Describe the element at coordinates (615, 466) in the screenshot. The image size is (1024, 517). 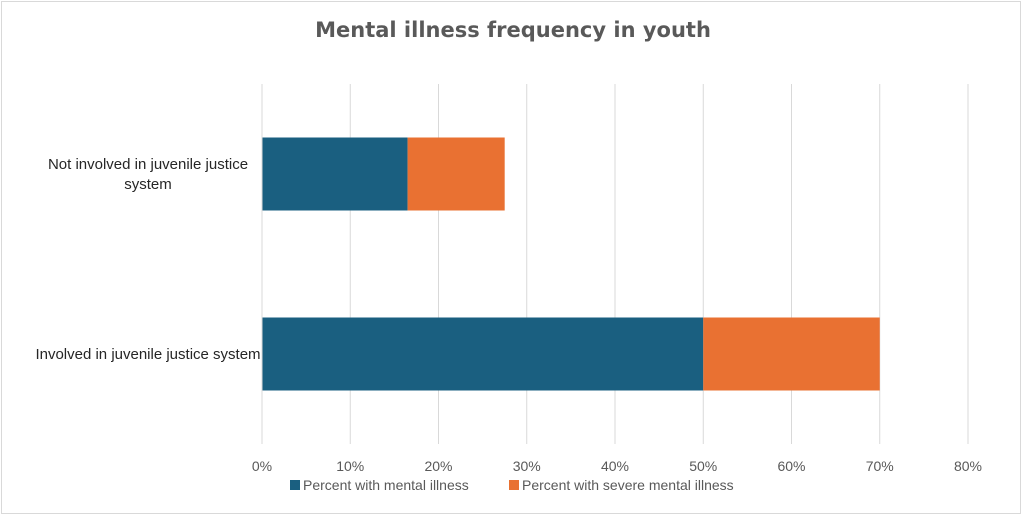
I see `x-tick-label: 40%` at that location.